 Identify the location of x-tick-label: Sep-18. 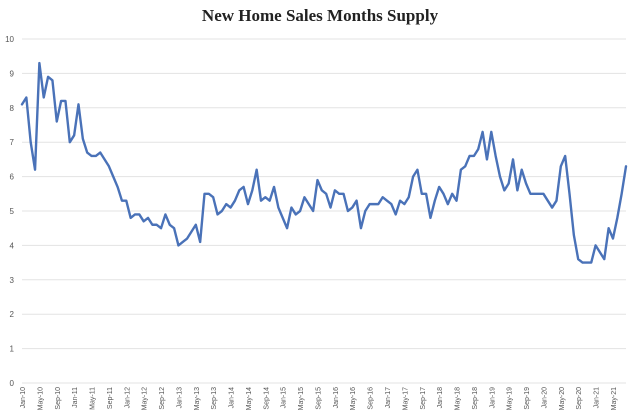
(475, 398).